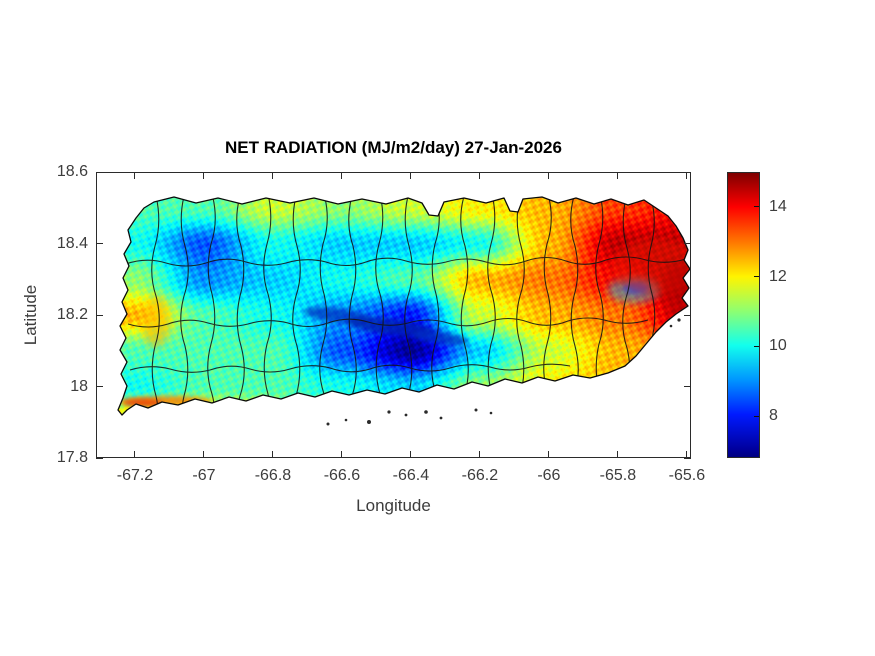 This screenshot has height=656, width=875. What do you see at coordinates (480, 475) in the screenshot?
I see `x-tick-label: -66.2` at bounding box center [480, 475].